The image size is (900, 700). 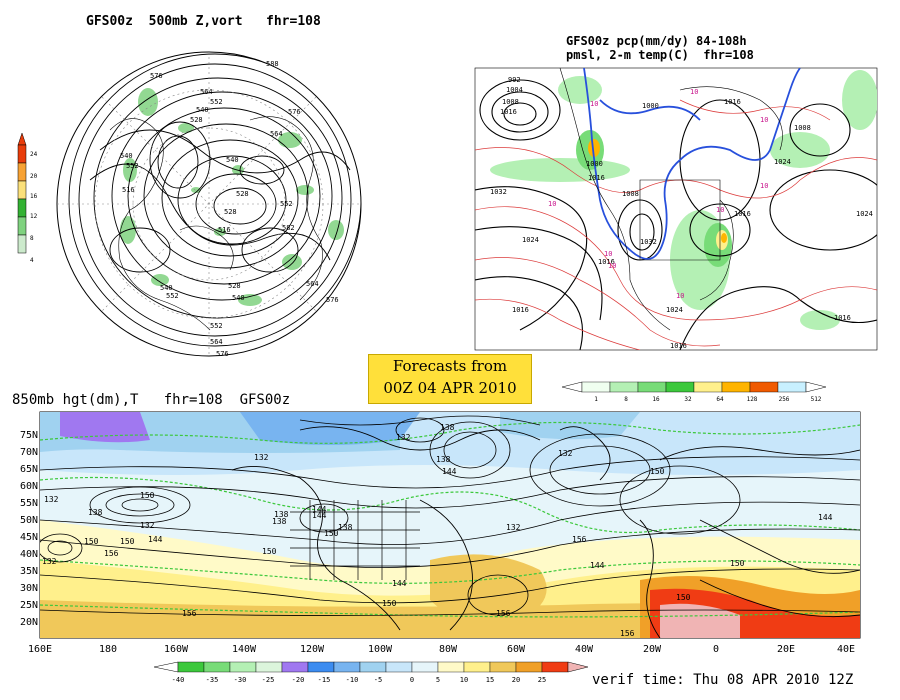 What do you see at coordinates (514, 80) in the screenshot?
I see `isobar-label: 992` at bounding box center [514, 80].